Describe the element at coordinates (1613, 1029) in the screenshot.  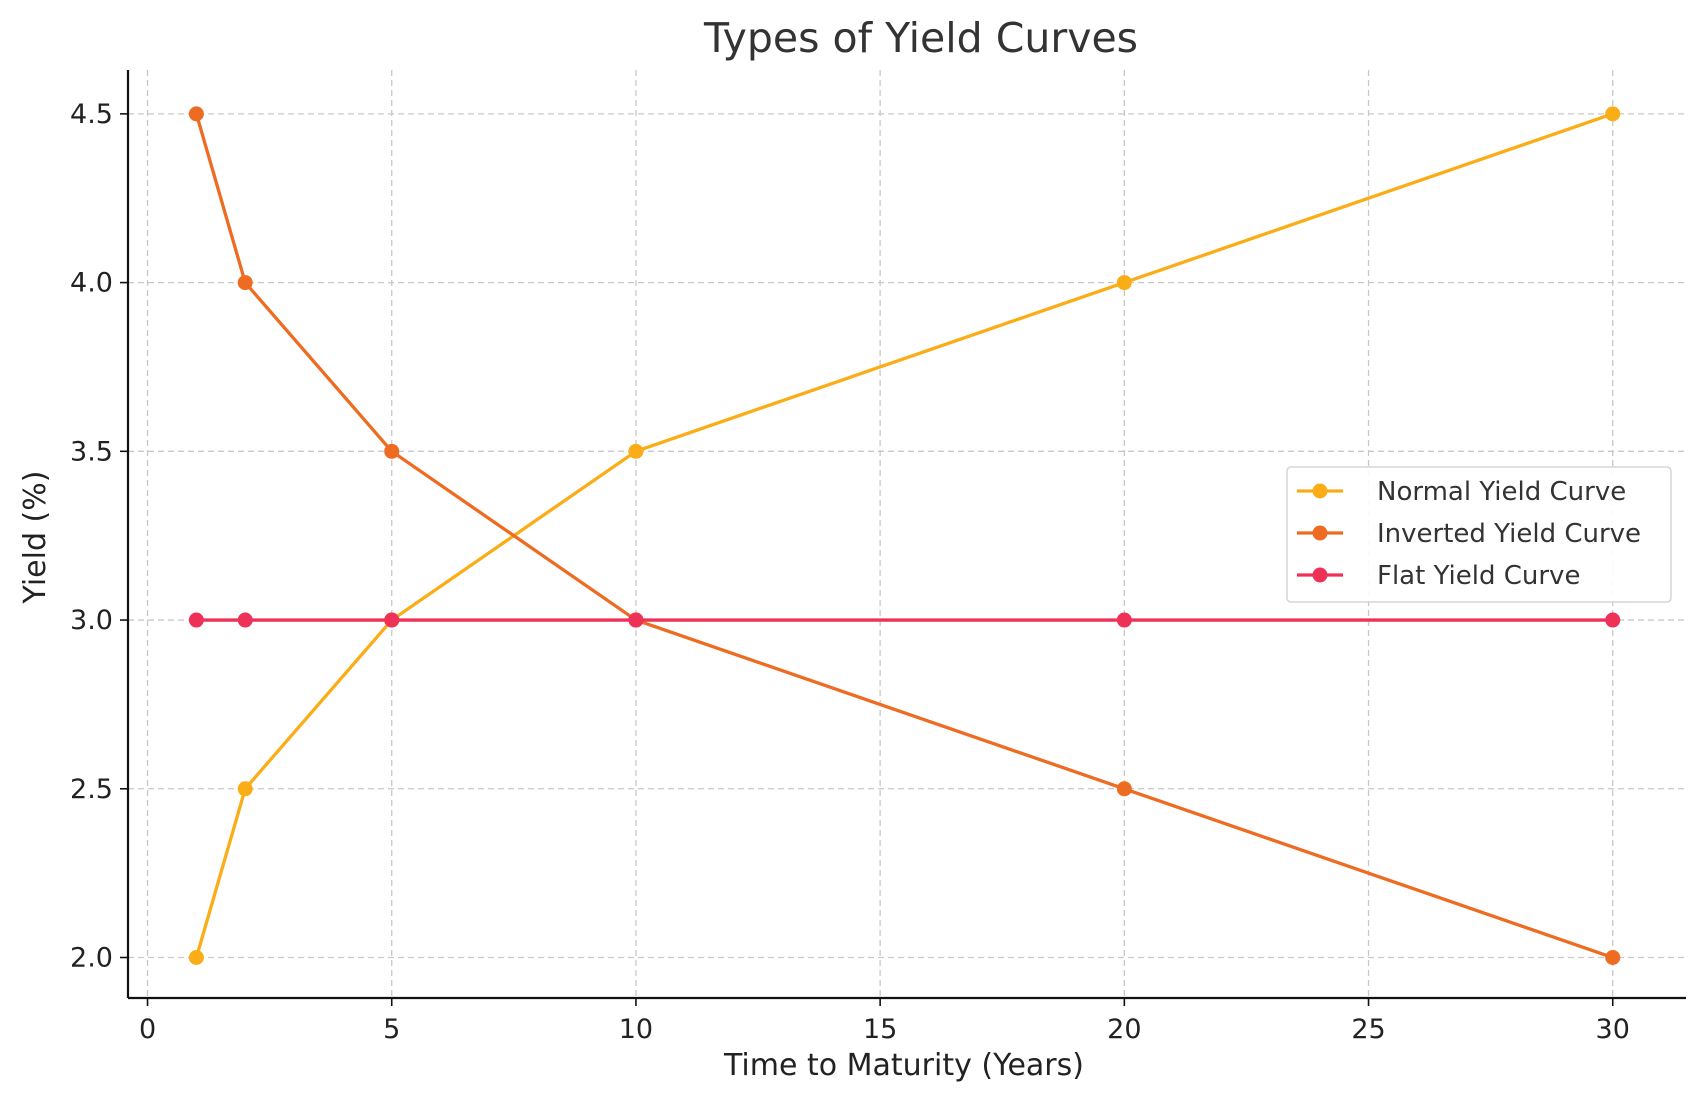
I see `x-tick-label: 30` at that location.